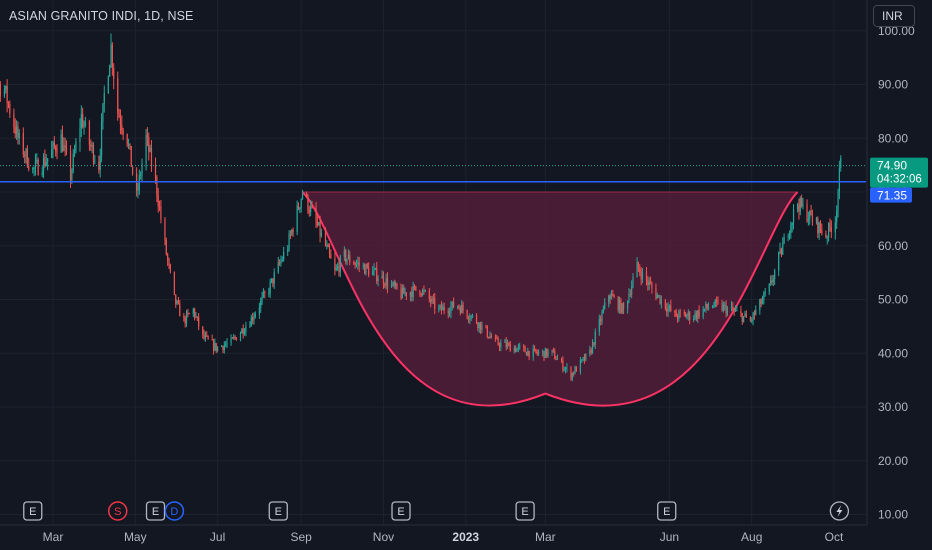 This screenshot has height=550, width=932. What do you see at coordinates (174, 511) in the screenshot?
I see `dividend-icon: D` at bounding box center [174, 511].